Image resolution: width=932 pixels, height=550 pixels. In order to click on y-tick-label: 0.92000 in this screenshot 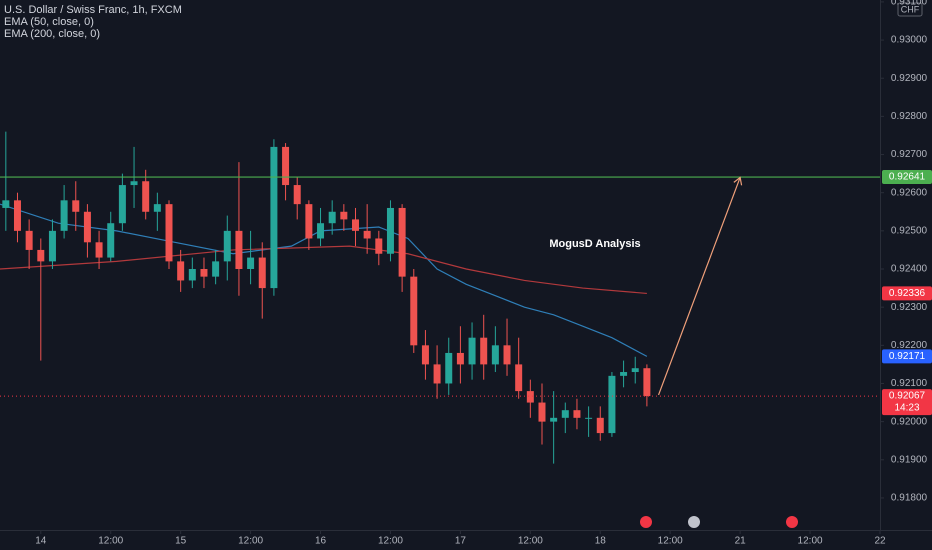, I will do `click(909, 421)`.